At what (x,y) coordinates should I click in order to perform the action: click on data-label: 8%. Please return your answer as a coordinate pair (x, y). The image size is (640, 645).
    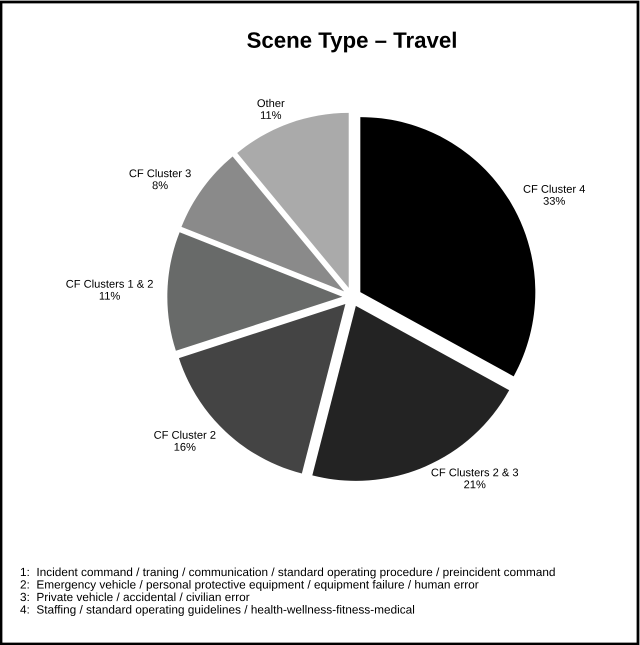
    Looking at the image, I should click on (160, 185).